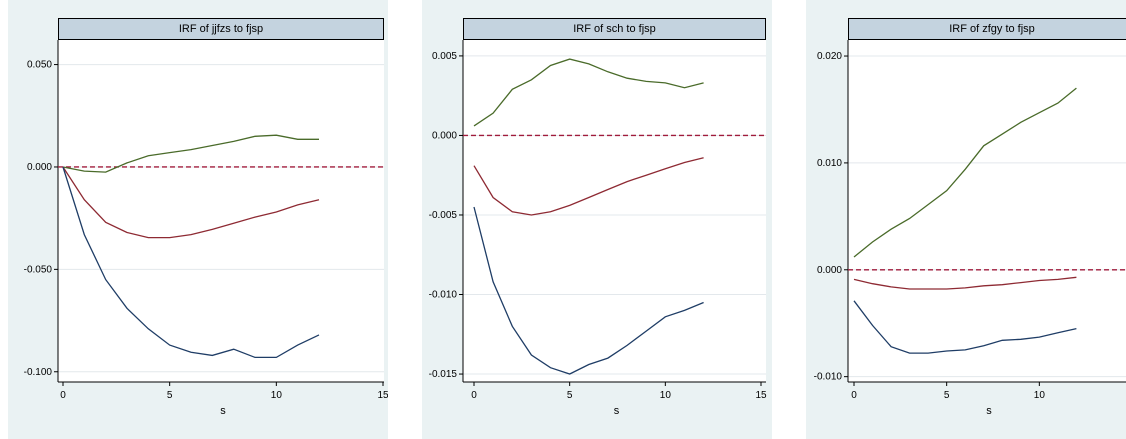 This screenshot has width=1126, height=439. Describe the element at coordinates (829, 56) in the screenshot. I see `y-tick-label: 0.020` at that location.